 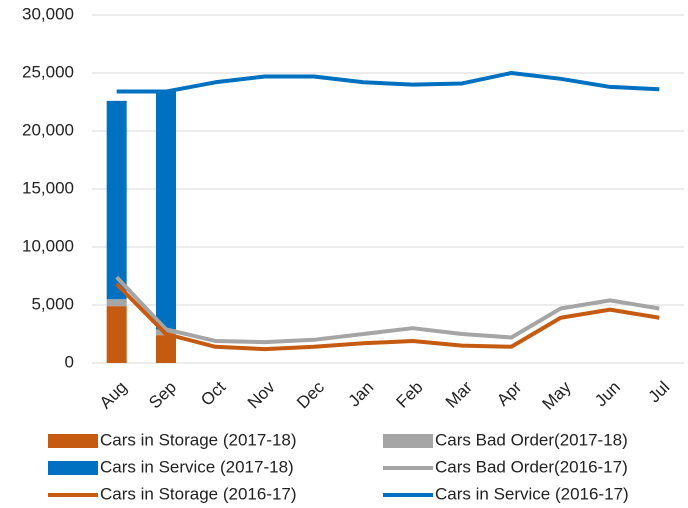 What do you see at coordinates (198, 439) in the screenshot?
I see `legend-label: Cars in Storage (2017-18)` at bounding box center [198, 439].